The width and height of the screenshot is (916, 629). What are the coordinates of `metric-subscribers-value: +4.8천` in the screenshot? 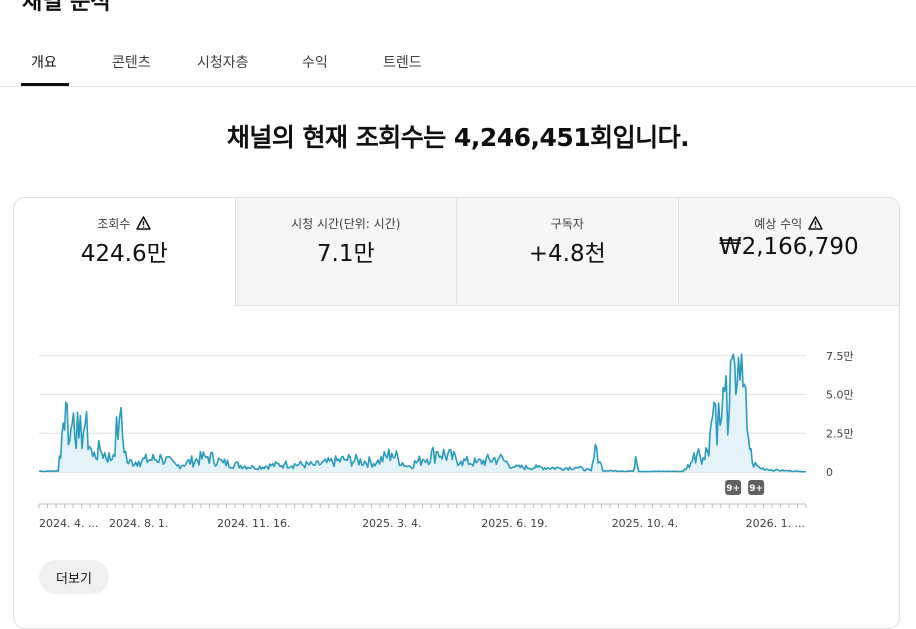 It's located at (567, 254).